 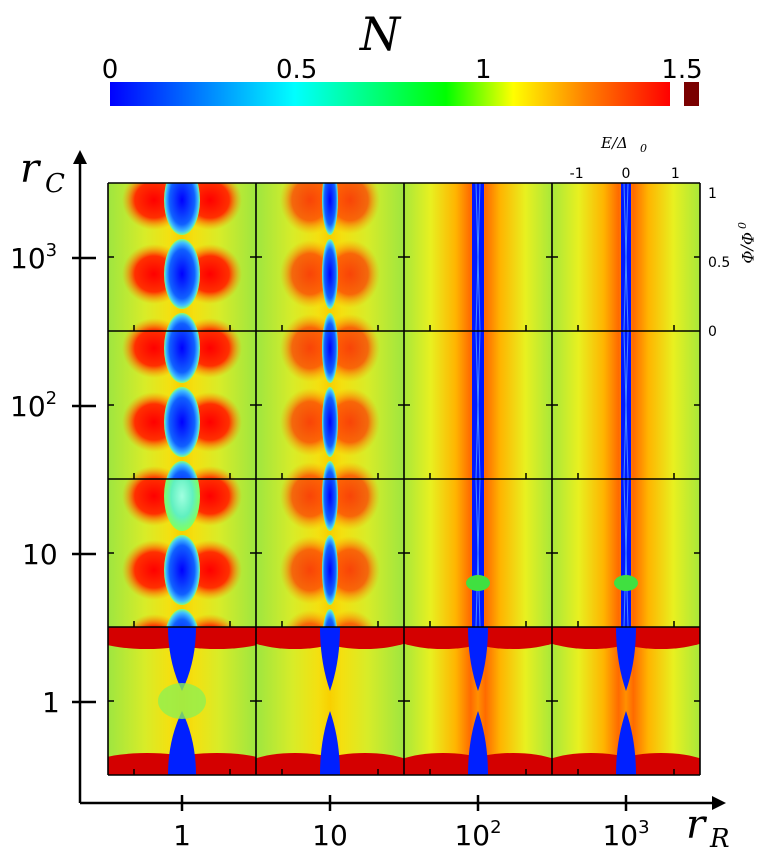 I want to click on x-tick-label: 10², so click(x=477, y=834).